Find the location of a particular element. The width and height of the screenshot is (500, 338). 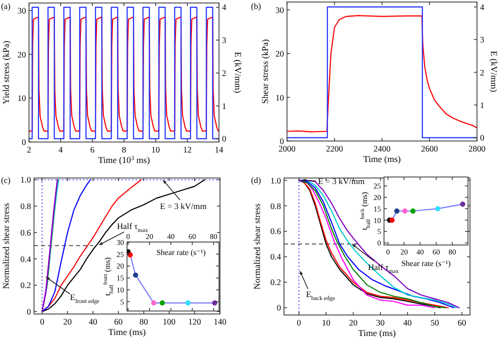

x-tick-label: 120 is located at coordinates (194, 321).